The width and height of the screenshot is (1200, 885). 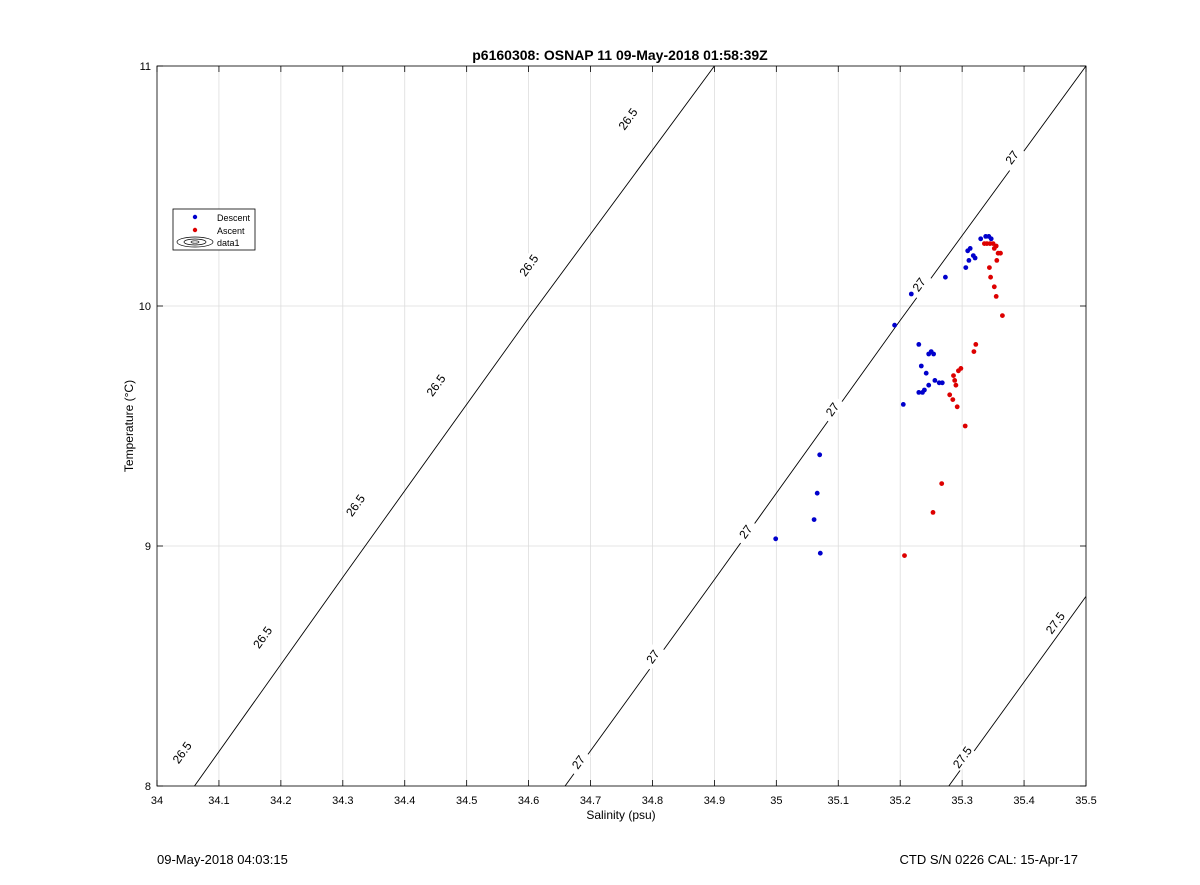 What do you see at coordinates (899, 801) in the screenshot?
I see `x-tick-label: 35.2` at bounding box center [899, 801].